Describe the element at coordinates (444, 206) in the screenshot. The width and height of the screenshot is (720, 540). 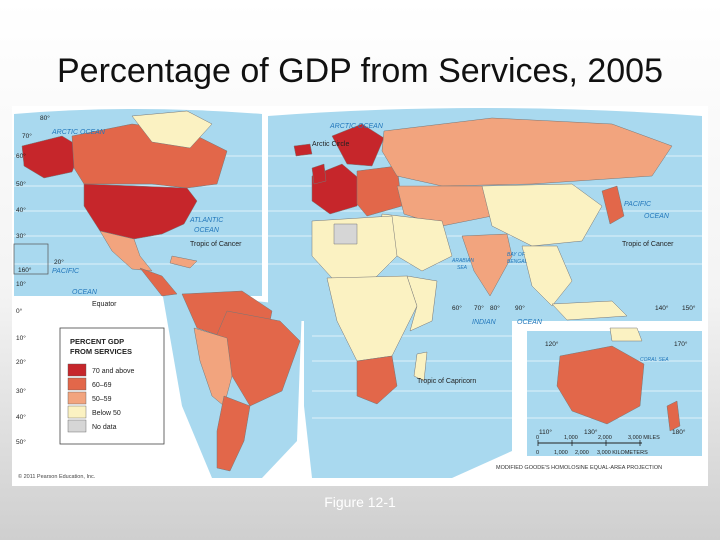
I see `region-central-asia` at that location.